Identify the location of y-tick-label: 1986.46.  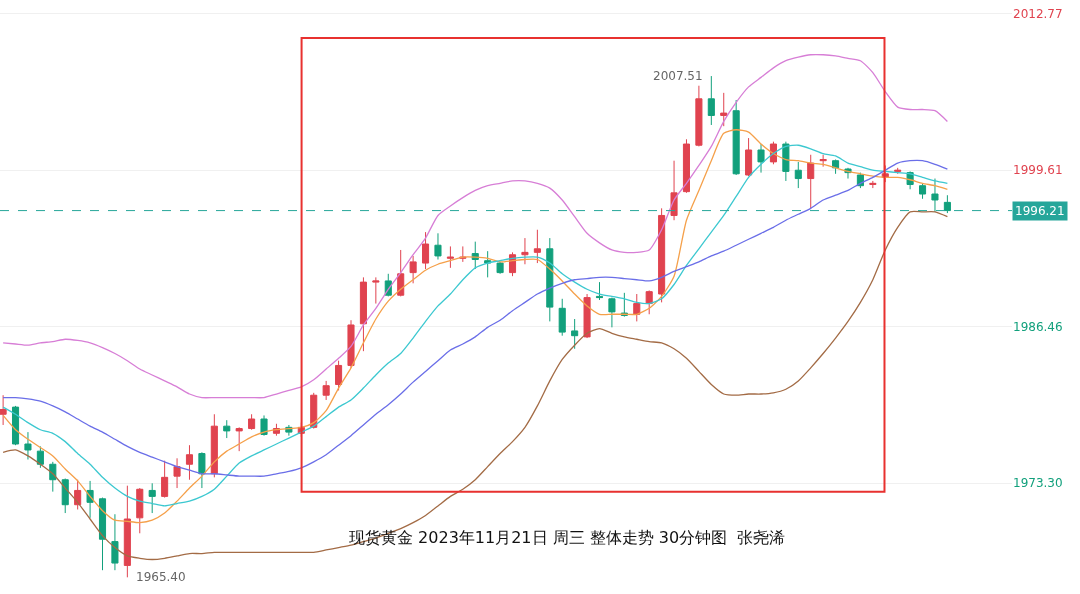
(1038, 326).